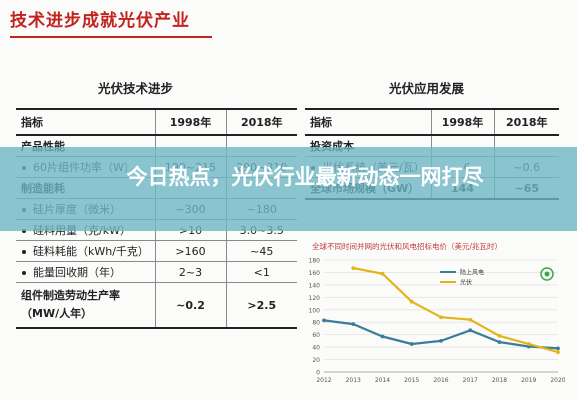 The width and height of the screenshot is (577, 400). What do you see at coordinates (472, 273) in the screenshot?
I see `legend-label: 陆上风电` at bounding box center [472, 273].